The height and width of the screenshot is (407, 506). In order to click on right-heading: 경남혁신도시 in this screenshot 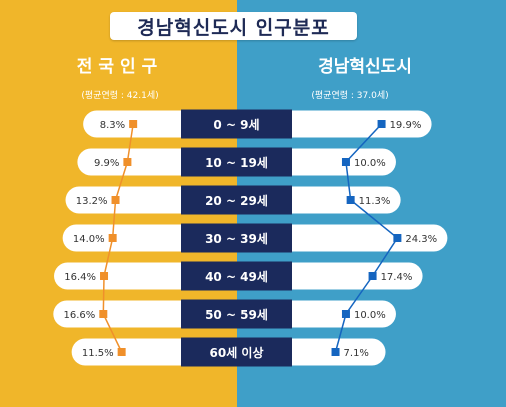, I will do `click(365, 67)`.